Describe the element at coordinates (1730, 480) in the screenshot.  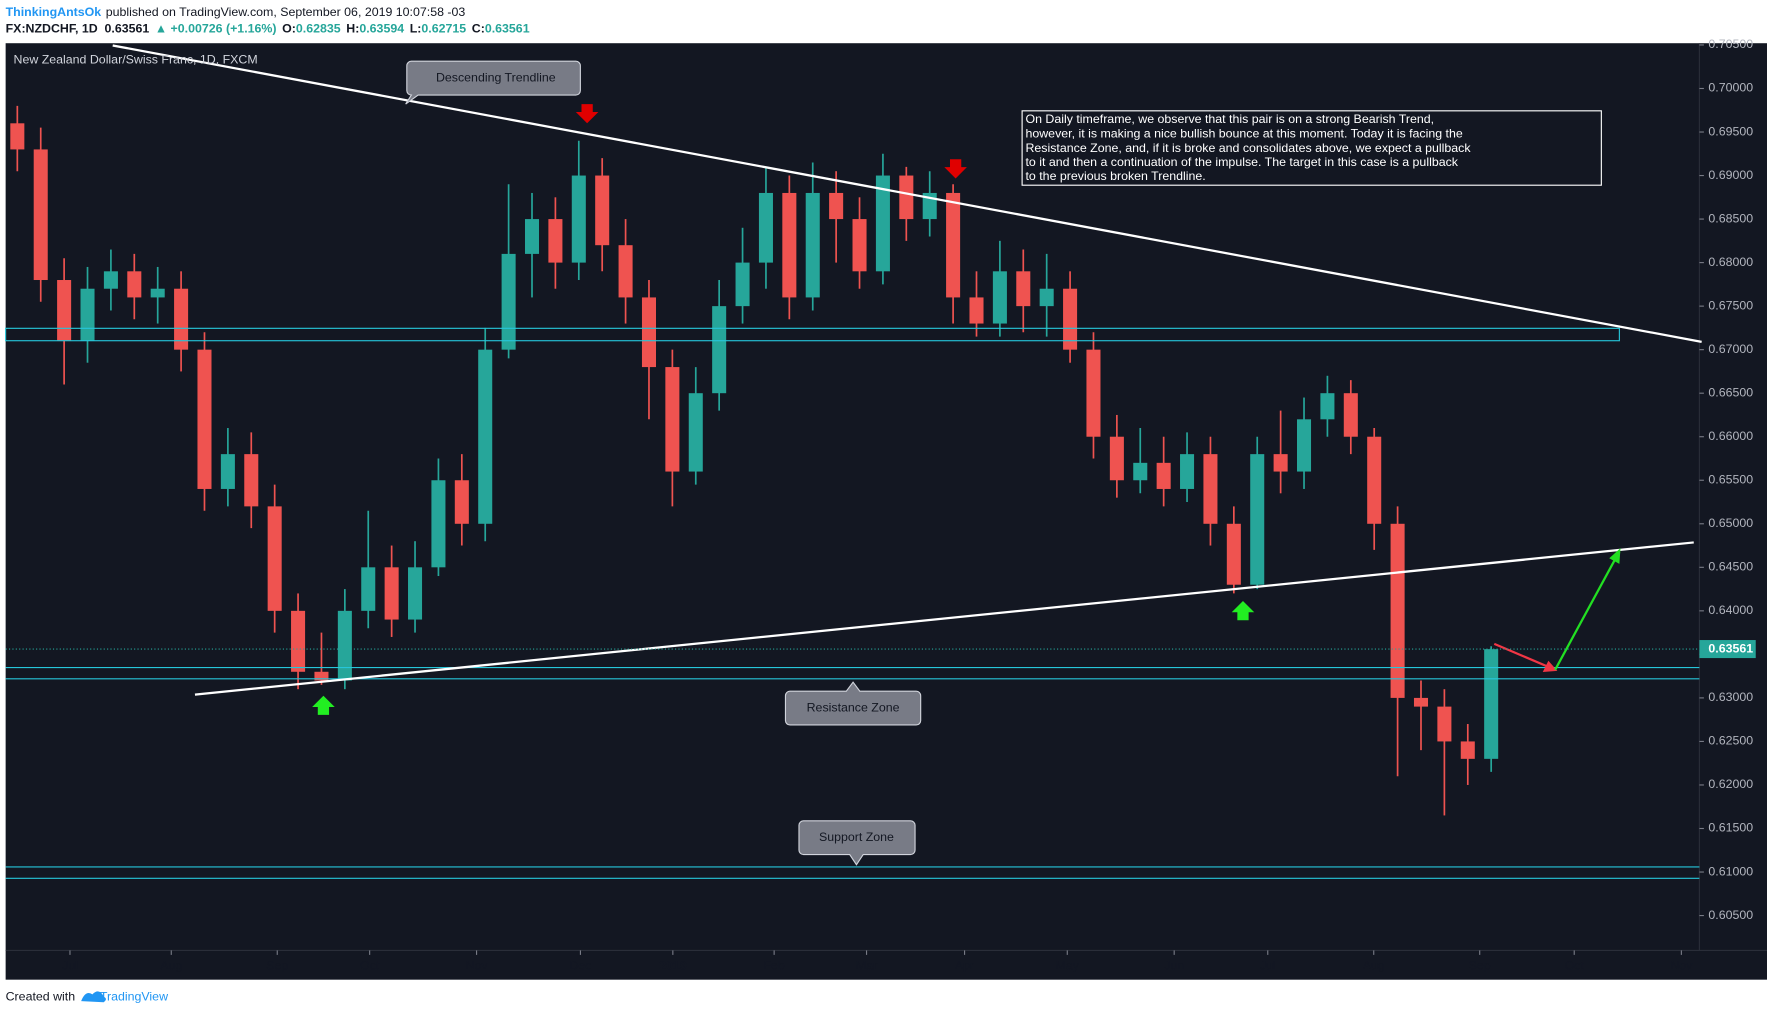
I see `y-tick-label: 0.65500` at that location.